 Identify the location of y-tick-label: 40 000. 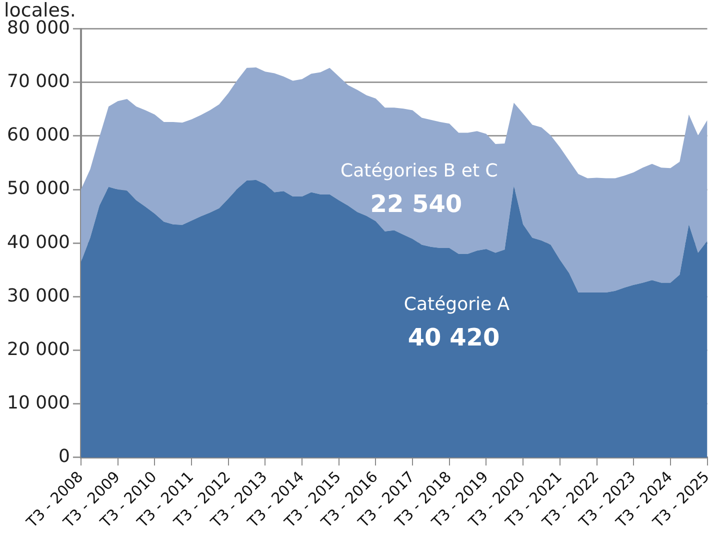
(38, 242).